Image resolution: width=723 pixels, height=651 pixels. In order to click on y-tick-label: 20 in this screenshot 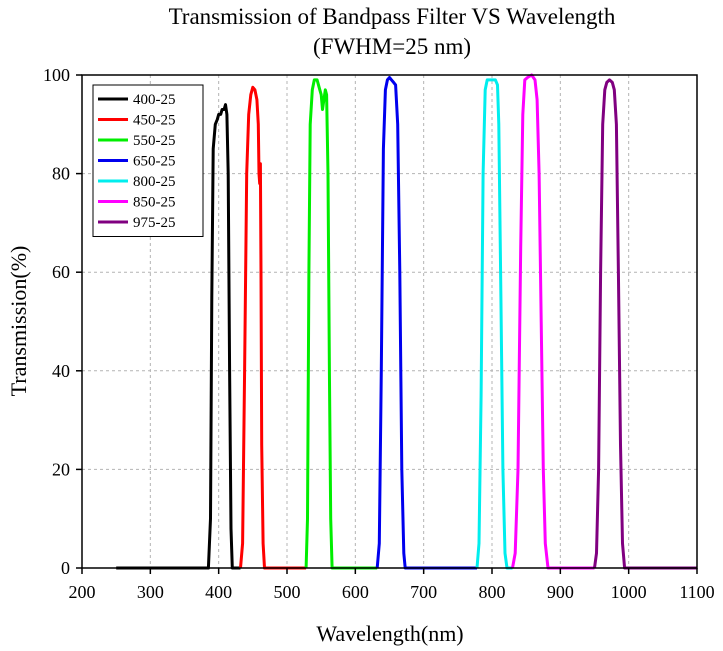, I will do `click(61, 469)`.